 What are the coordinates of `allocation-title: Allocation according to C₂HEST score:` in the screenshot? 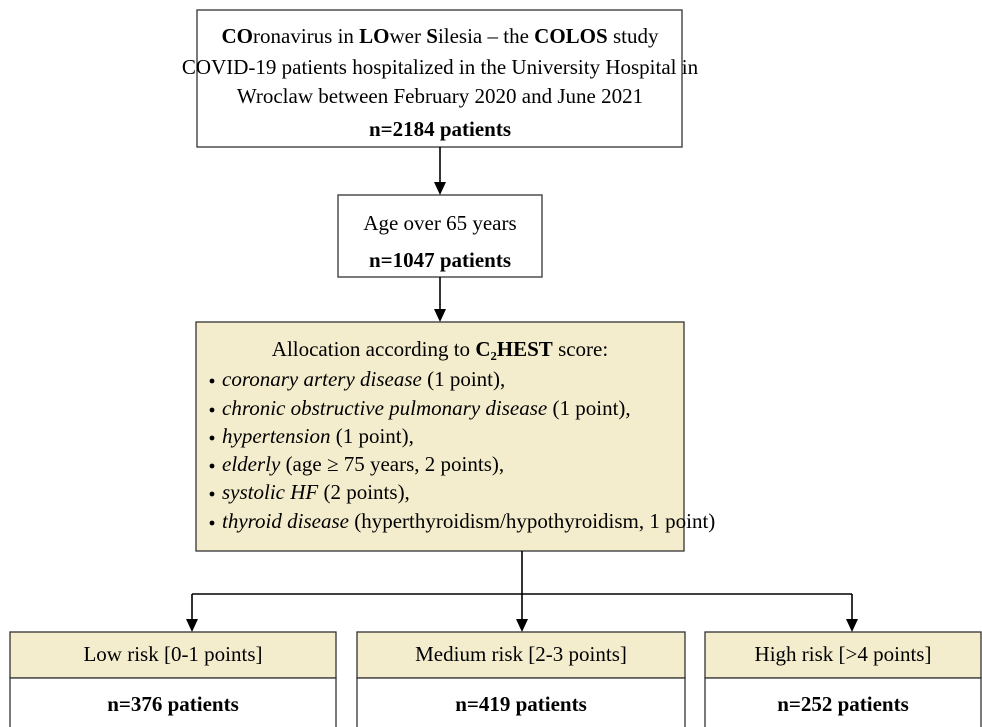 It's located at (440, 349).